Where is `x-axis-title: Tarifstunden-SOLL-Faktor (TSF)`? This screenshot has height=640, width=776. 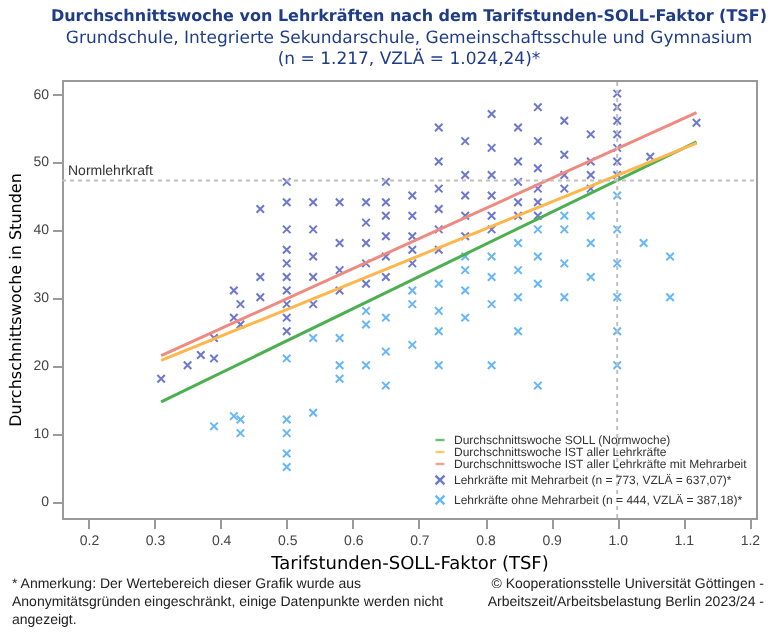
x-axis-title: Tarifstunden-SOLL-Faktor (TSF) is located at coordinates (409, 565).